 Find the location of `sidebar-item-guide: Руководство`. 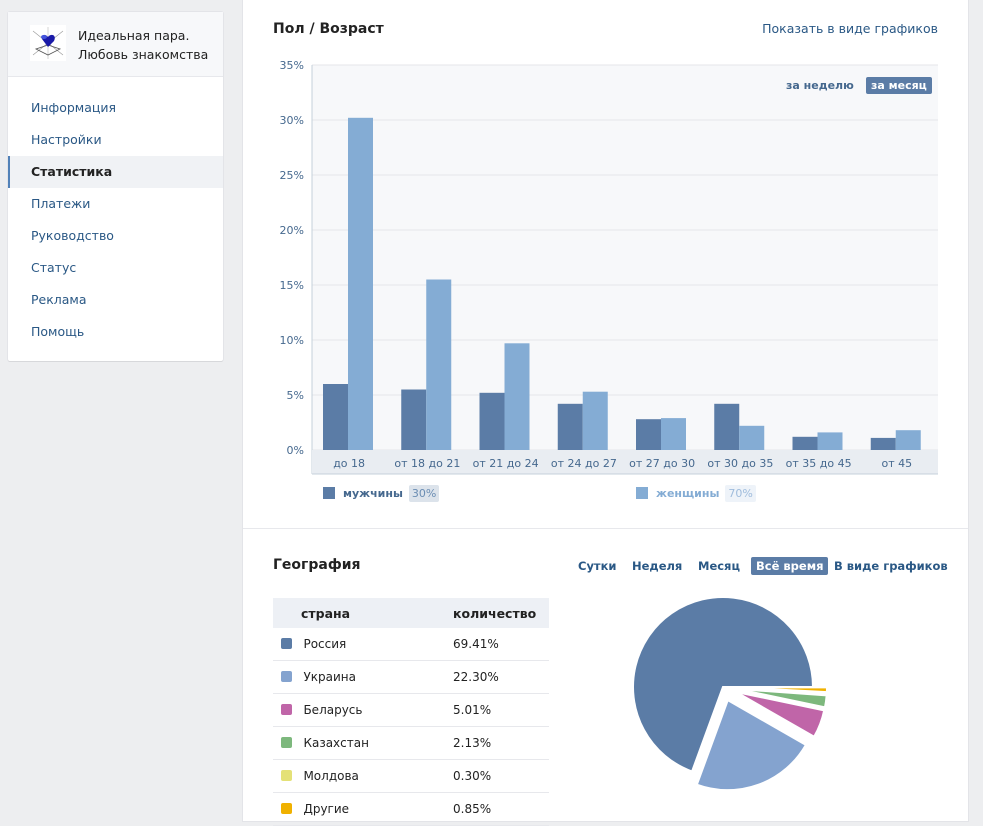

sidebar-item-guide: Руководство is located at coordinates (72, 235).